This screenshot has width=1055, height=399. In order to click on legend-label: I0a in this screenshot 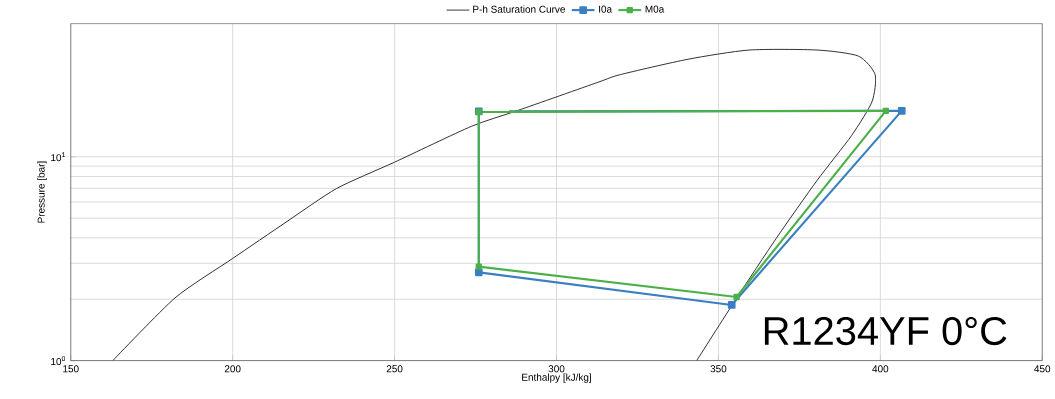, I will do `click(606, 9)`.